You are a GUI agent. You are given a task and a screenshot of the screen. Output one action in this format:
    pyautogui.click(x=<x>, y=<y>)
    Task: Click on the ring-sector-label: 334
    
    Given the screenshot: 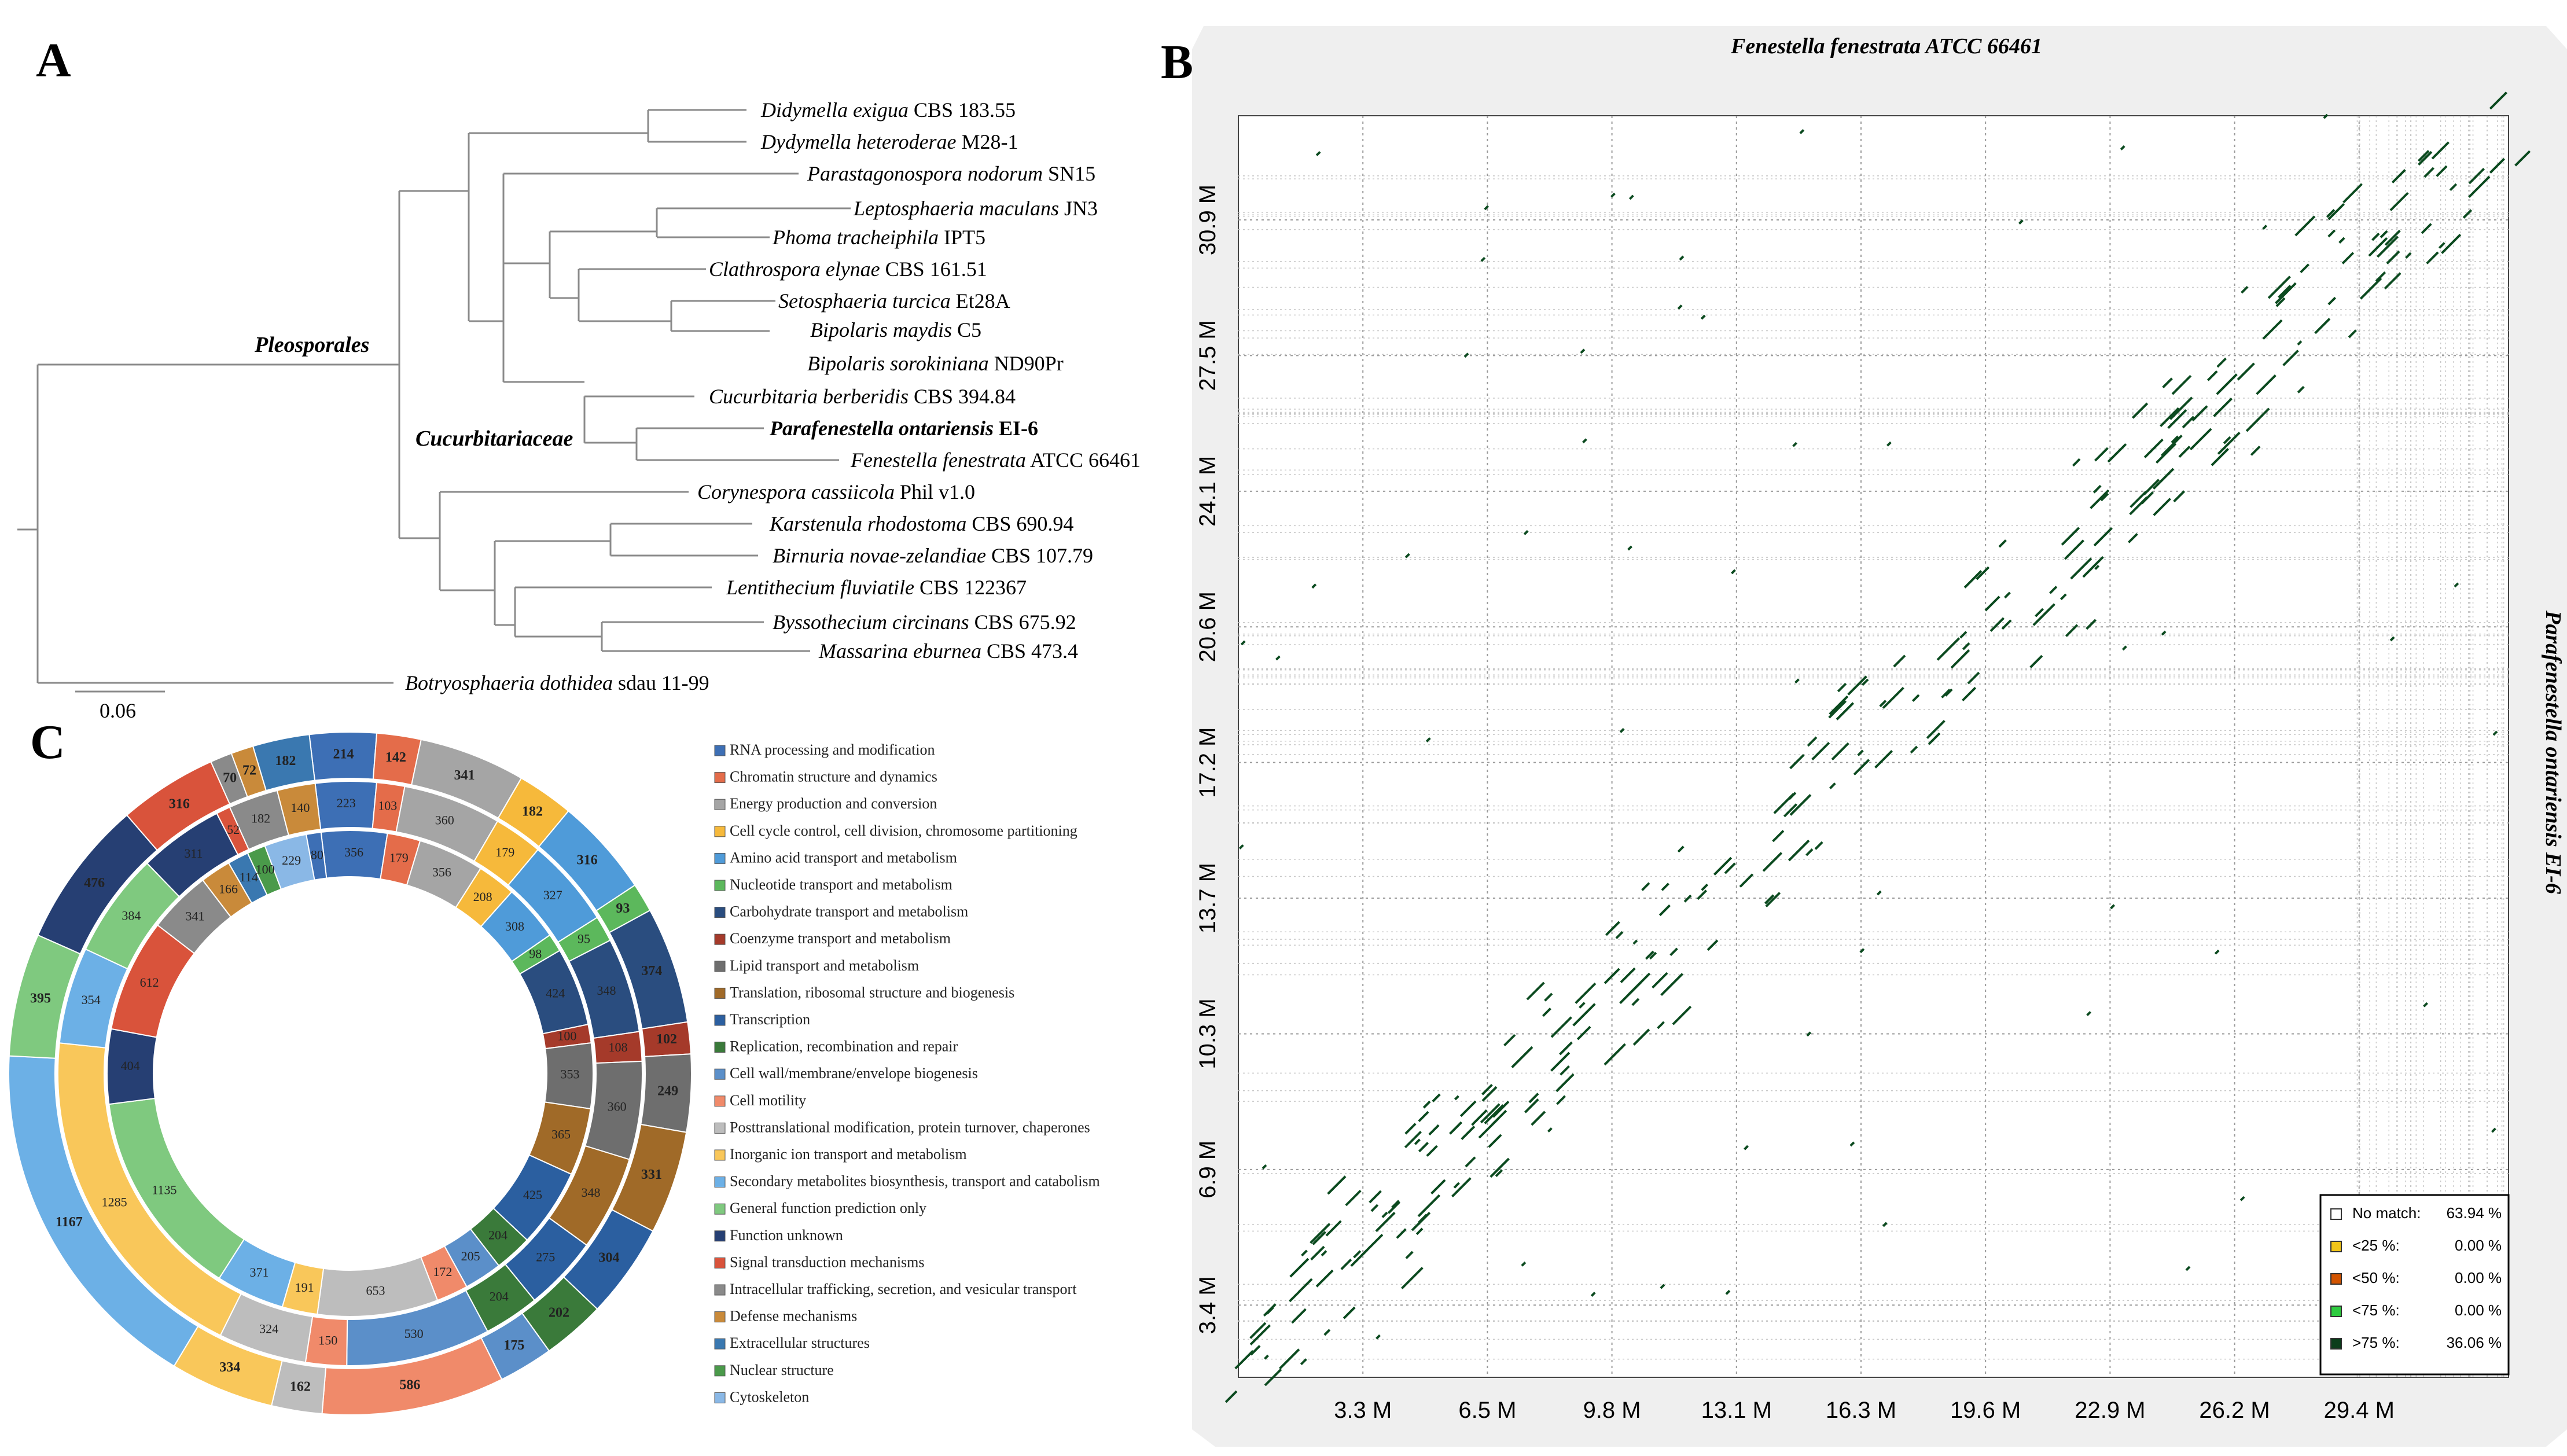 What is the action you would take?
    pyautogui.click(x=229, y=1367)
    